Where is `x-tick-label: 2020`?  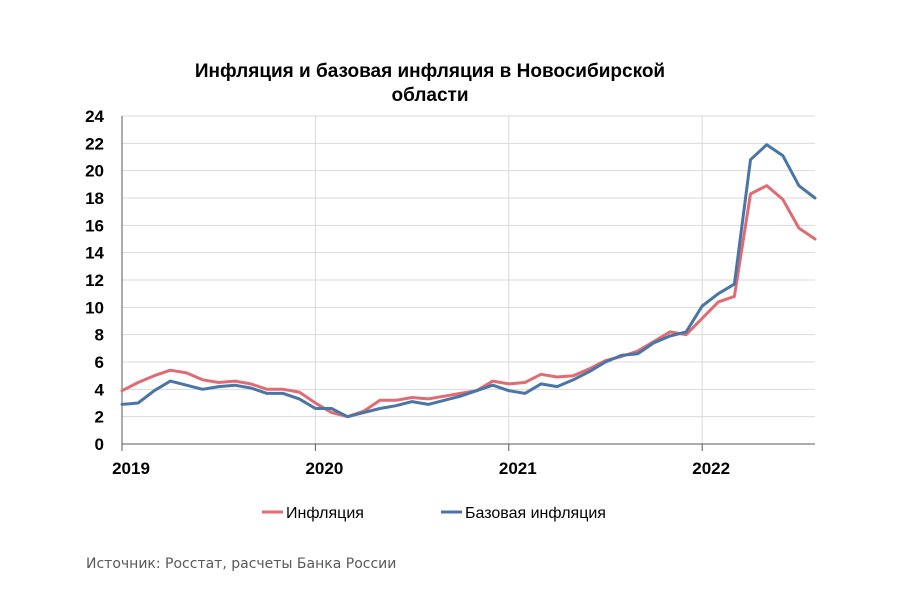 x-tick-label: 2020 is located at coordinates (324, 468).